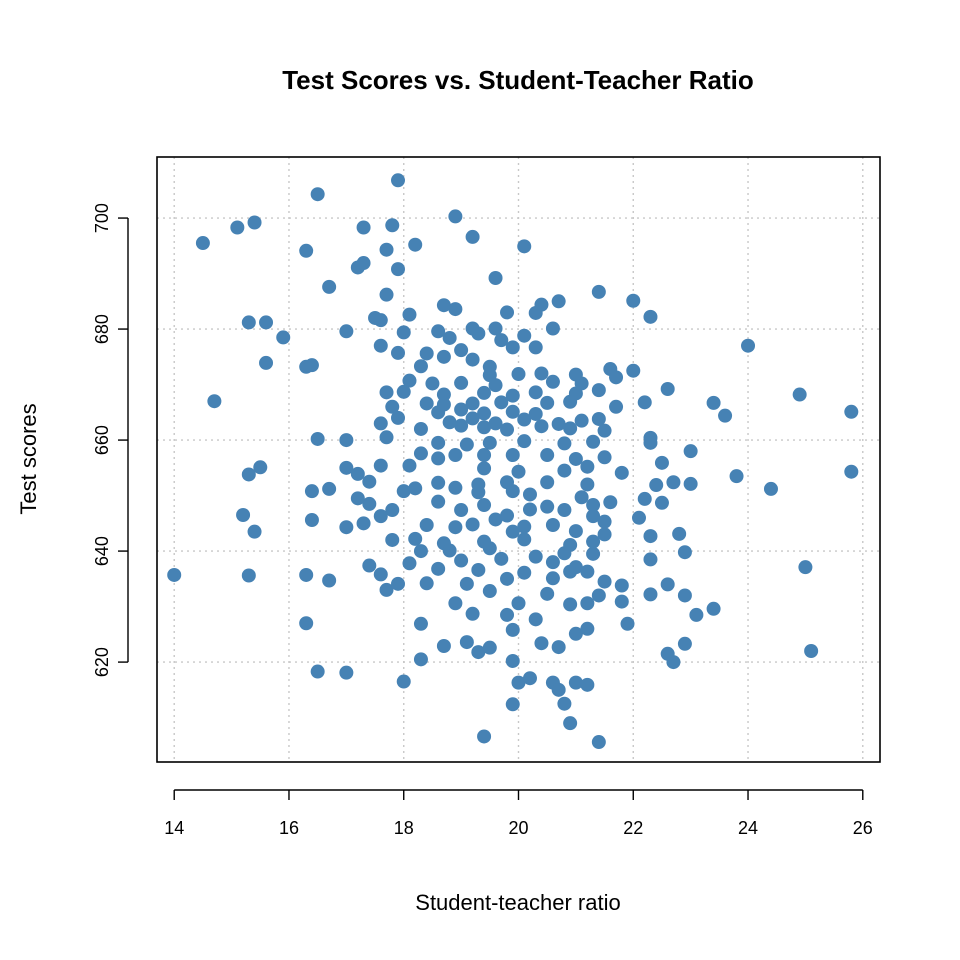 Image resolution: width=960 pixels, height=960 pixels. I want to click on y-tick-label: 660, so click(102, 440).